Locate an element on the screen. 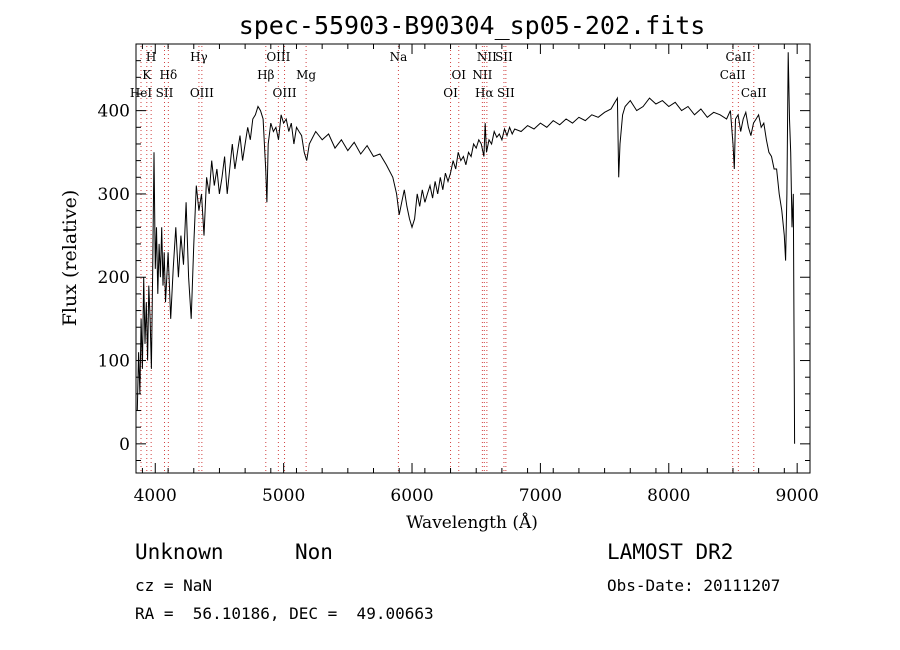 Image resolution: width=900 pixels, height=650 pixels. x-tick-label: 5000 is located at coordinates (283, 496).